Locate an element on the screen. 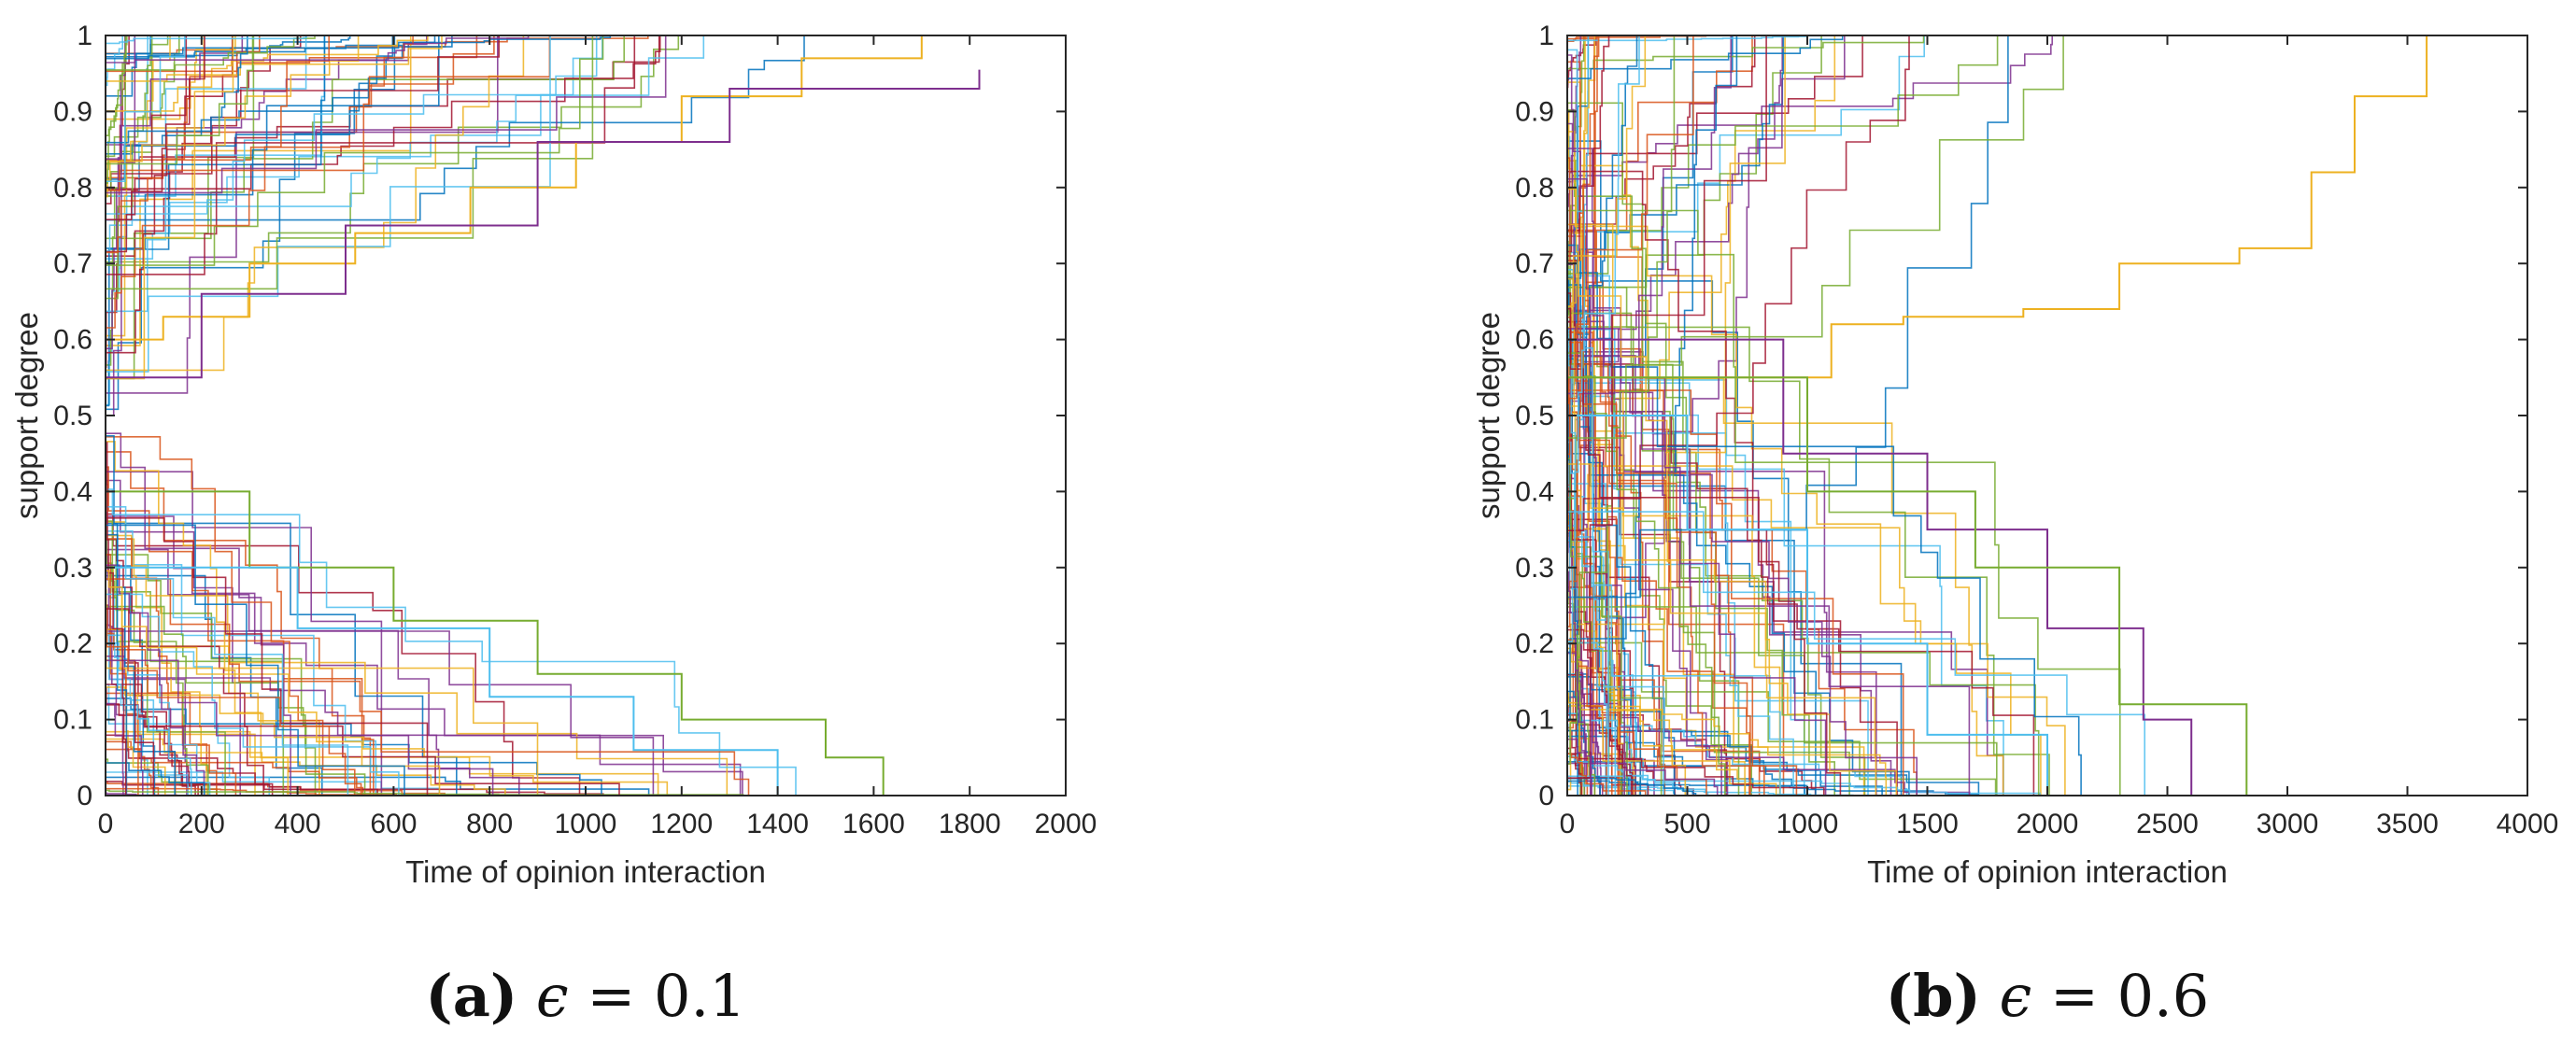 The height and width of the screenshot is (1043, 2576). x-tick-label: 3000 is located at coordinates (2288, 824).